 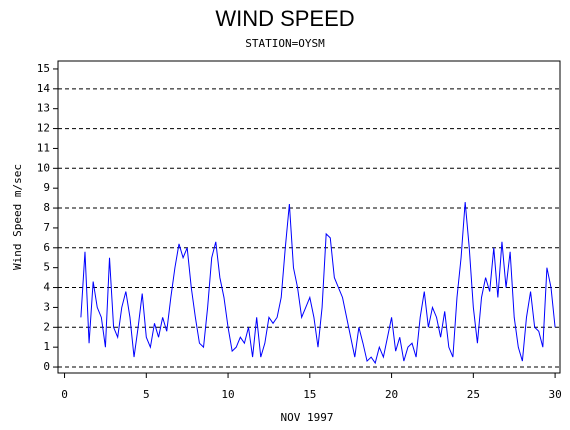 I want to click on y-tick-label: 11, so click(x=43, y=147).